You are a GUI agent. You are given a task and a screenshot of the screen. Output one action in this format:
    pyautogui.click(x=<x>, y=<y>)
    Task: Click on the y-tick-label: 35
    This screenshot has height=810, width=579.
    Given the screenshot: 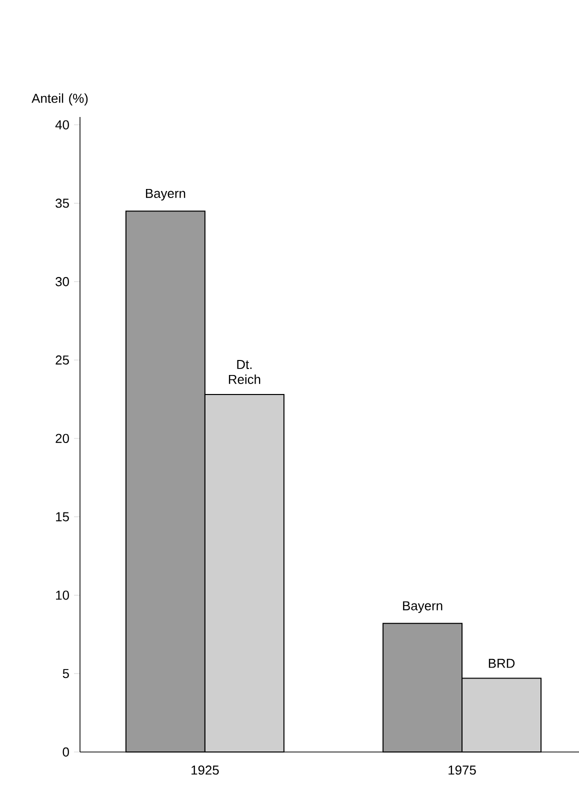 What is the action you would take?
    pyautogui.click(x=62, y=203)
    